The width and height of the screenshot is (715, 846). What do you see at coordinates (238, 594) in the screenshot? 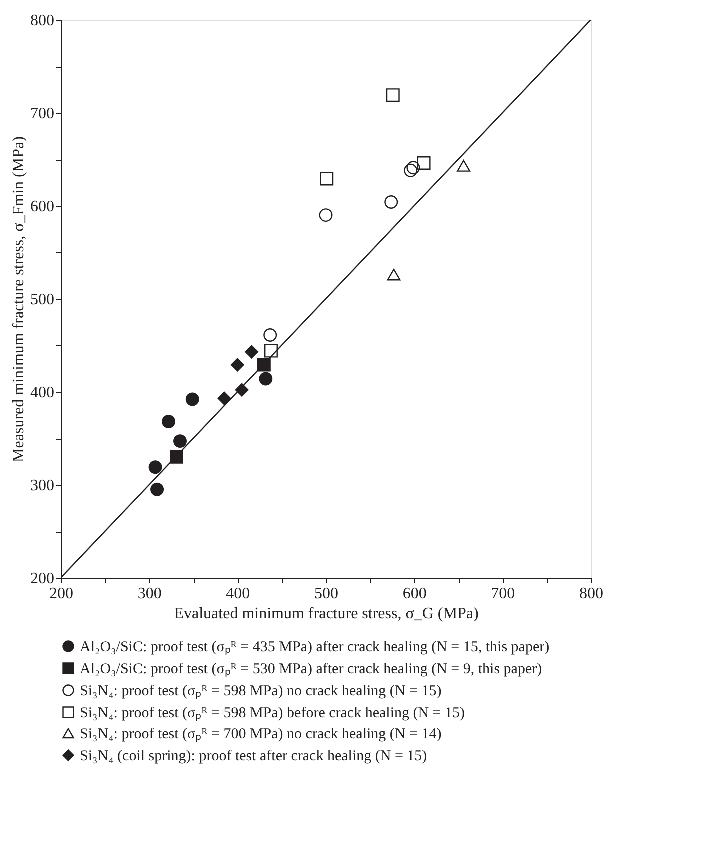
I see `x-tick-label: 400` at bounding box center [238, 594].